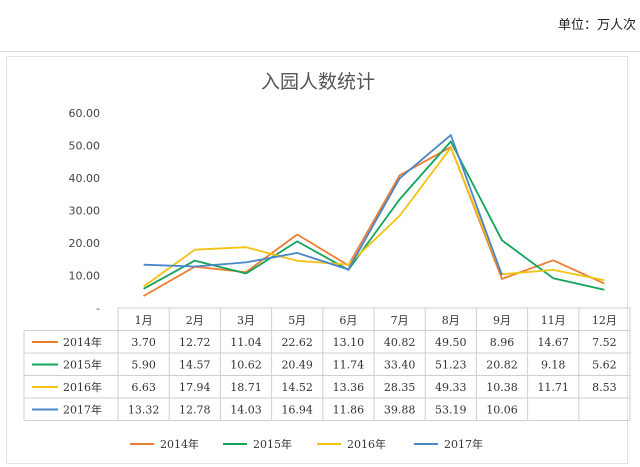 This screenshot has height=467, width=640. I want to click on y-tick-label: 40.00, so click(85, 178).